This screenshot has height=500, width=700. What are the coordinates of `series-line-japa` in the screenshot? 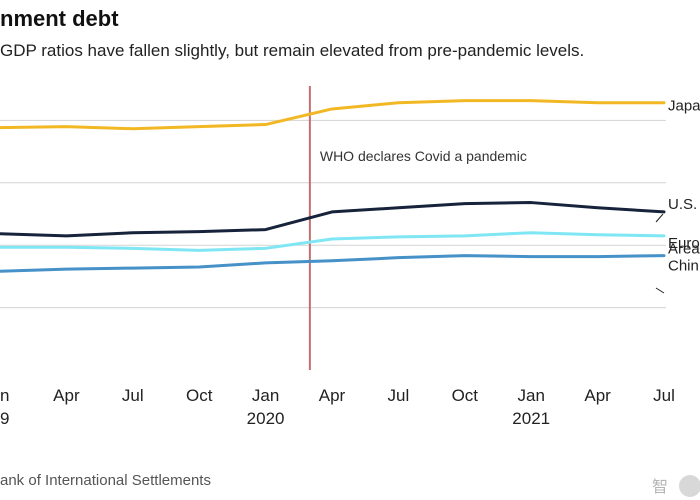 It's located at (333, 115).